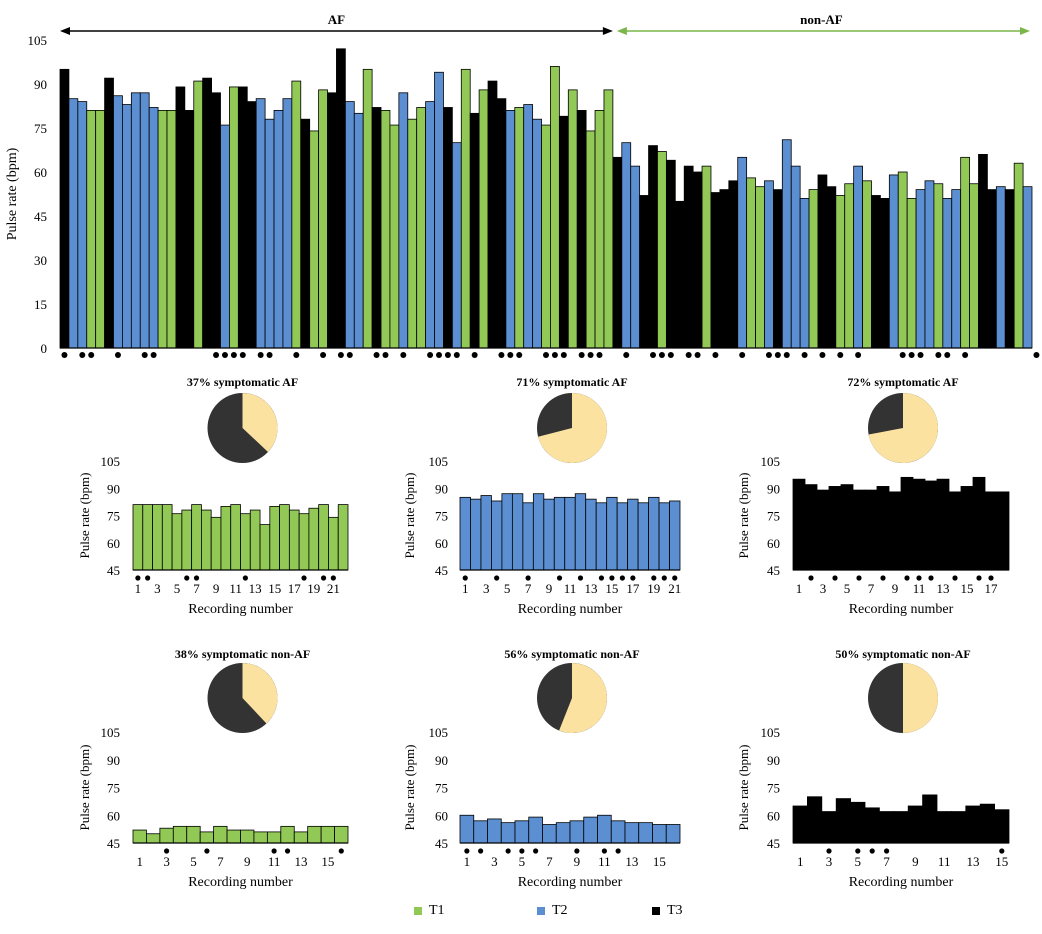 The height and width of the screenshot is (934, 1042). I want to click on legend-swatch-t3, so click(656, 911).